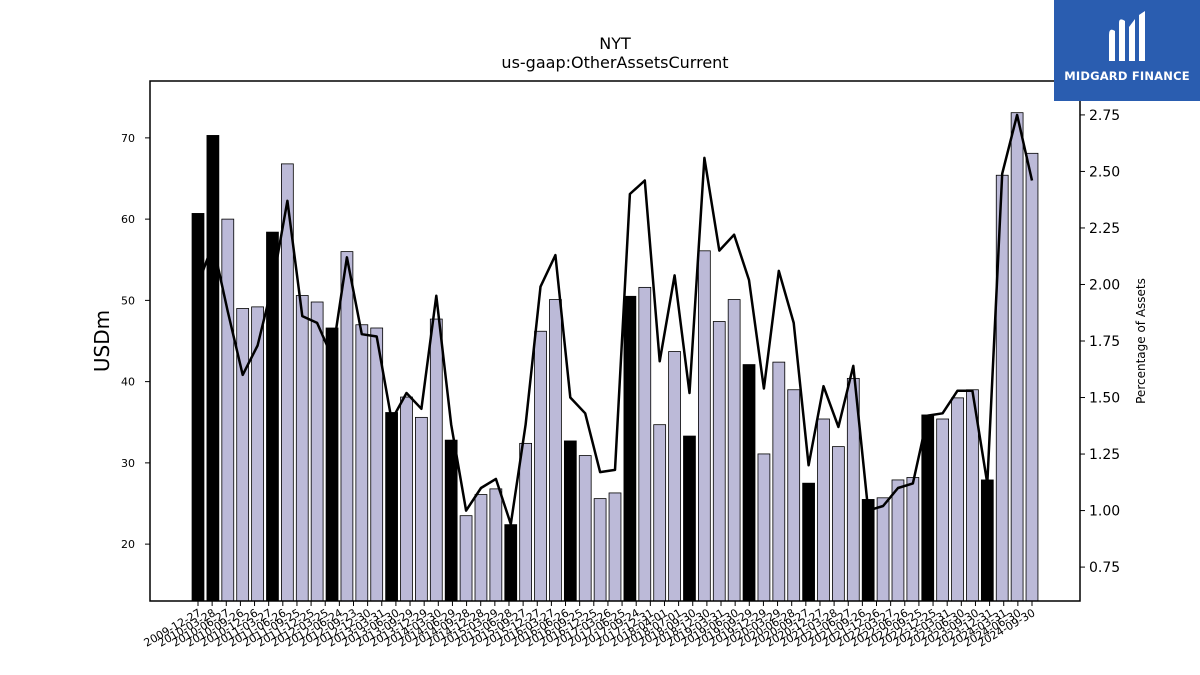 The height and width of the screenshot is (675, 1200). I want to click on y2-tick-label: 2.25, so click(1104, 229).